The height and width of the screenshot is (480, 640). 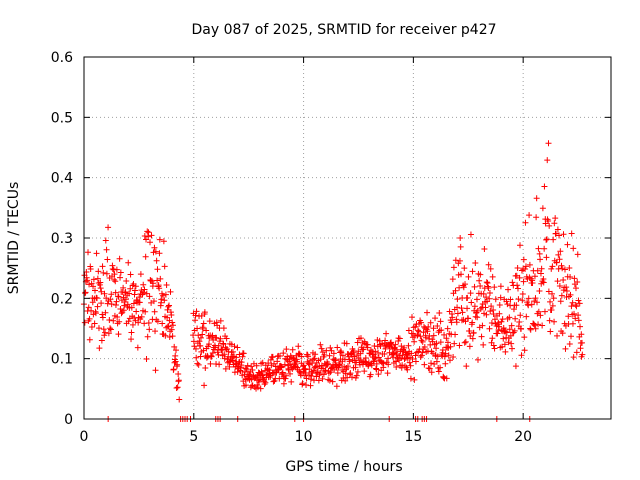 What do you see at coordinates (523, 437) in the screenshot?
I see `x-tick-label: 20` at bounding box center [523, 437].